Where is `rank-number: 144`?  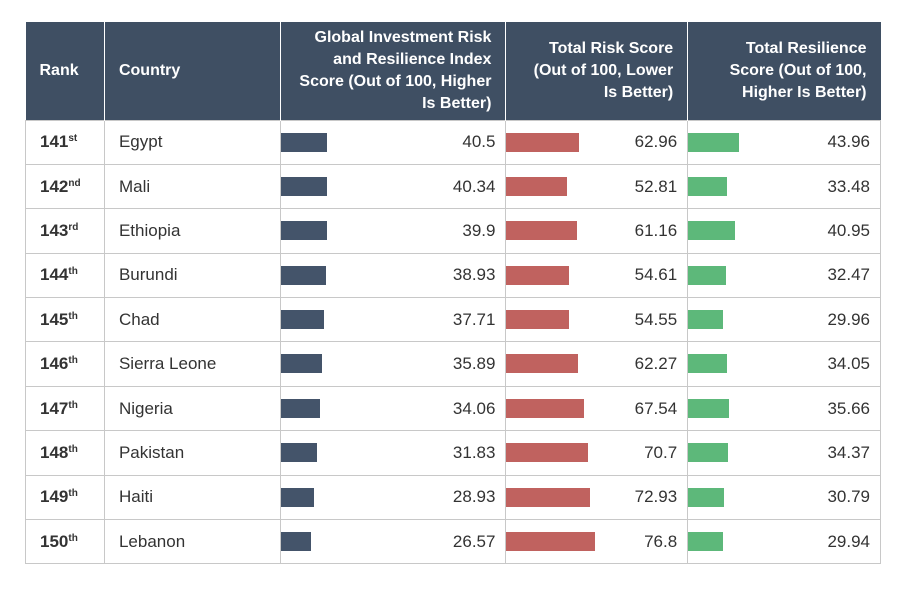 rank-number: 144 is located at coordinates (54, 275).